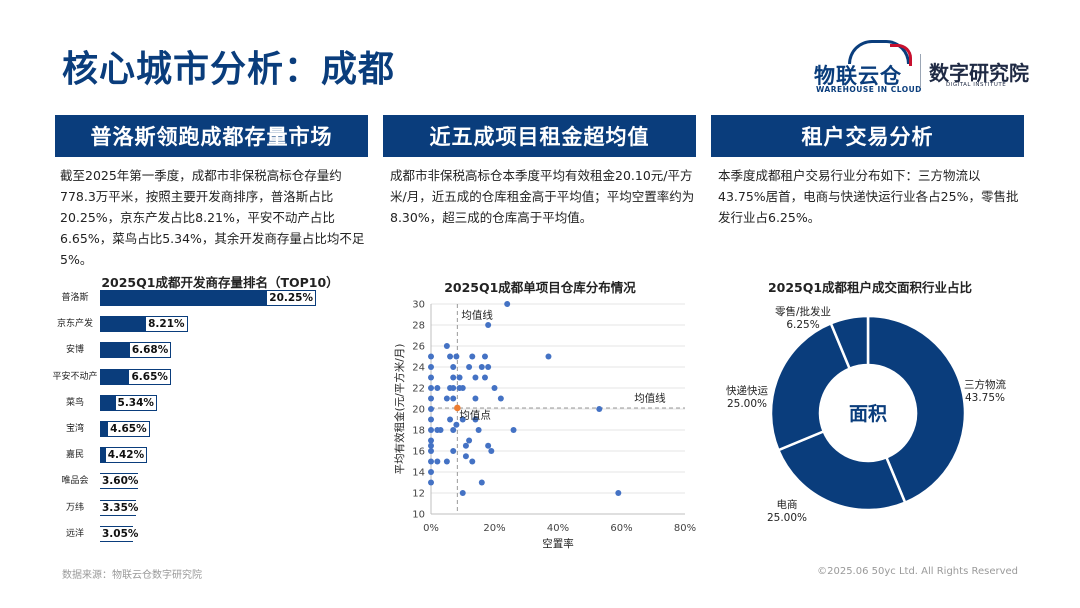 This screenshot has height=608, width=1080. I want to click on y-tick-label: 26, so click(418, 347).